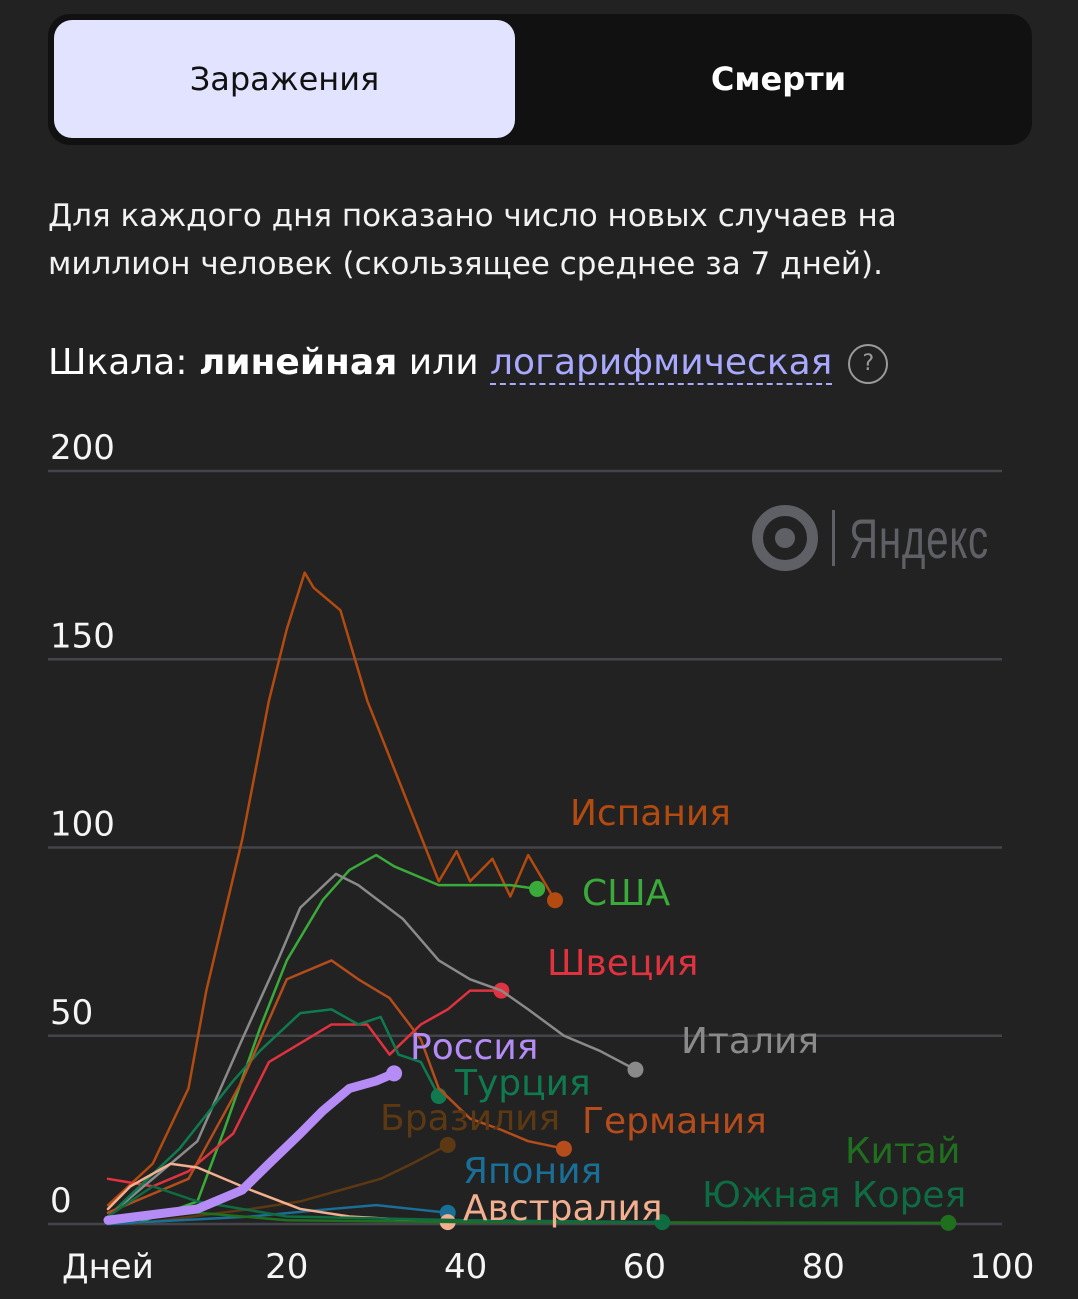 This screenshot has height=1299, width=1078. I want to click on series-7-end-dot, so click(563, 1148).